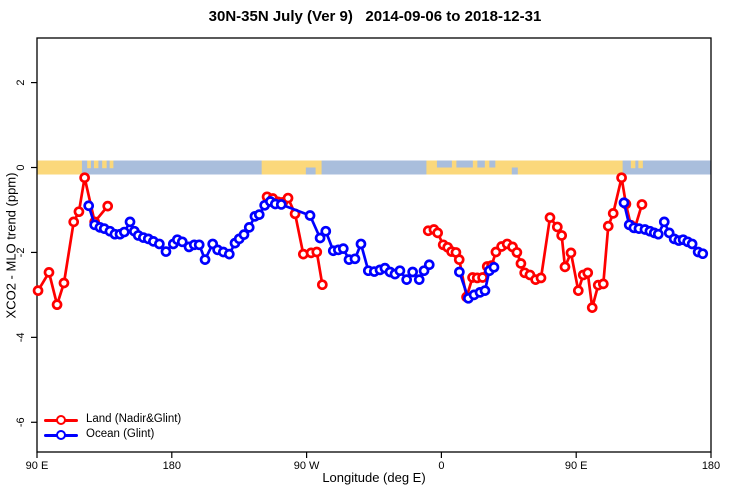 This screenshot has width=750, height=500. I want to click on x-tick-label: 0, so click(441, 466).